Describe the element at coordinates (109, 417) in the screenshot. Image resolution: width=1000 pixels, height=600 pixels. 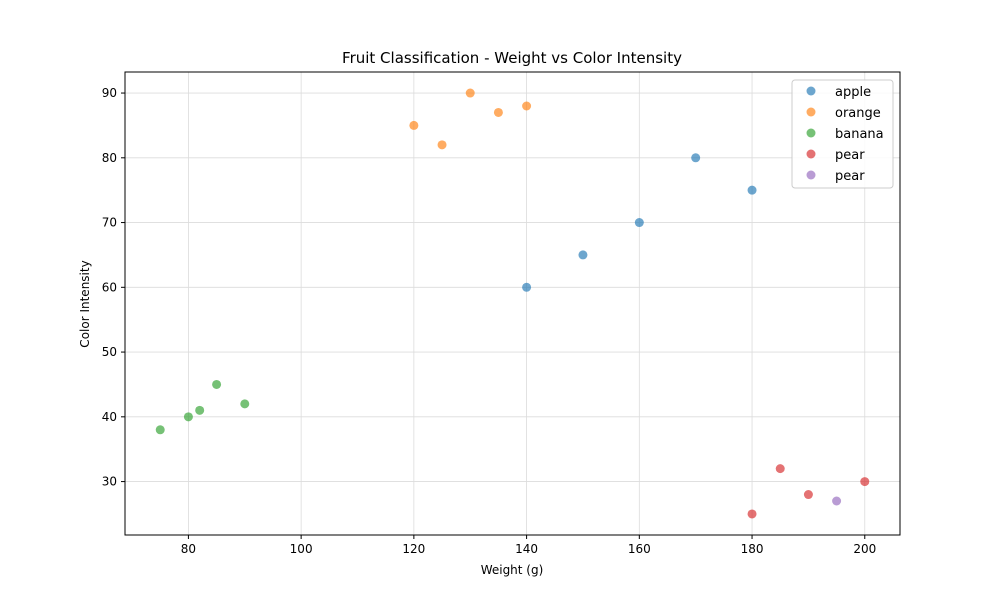
I see `y-tick-label: 40` at that location.